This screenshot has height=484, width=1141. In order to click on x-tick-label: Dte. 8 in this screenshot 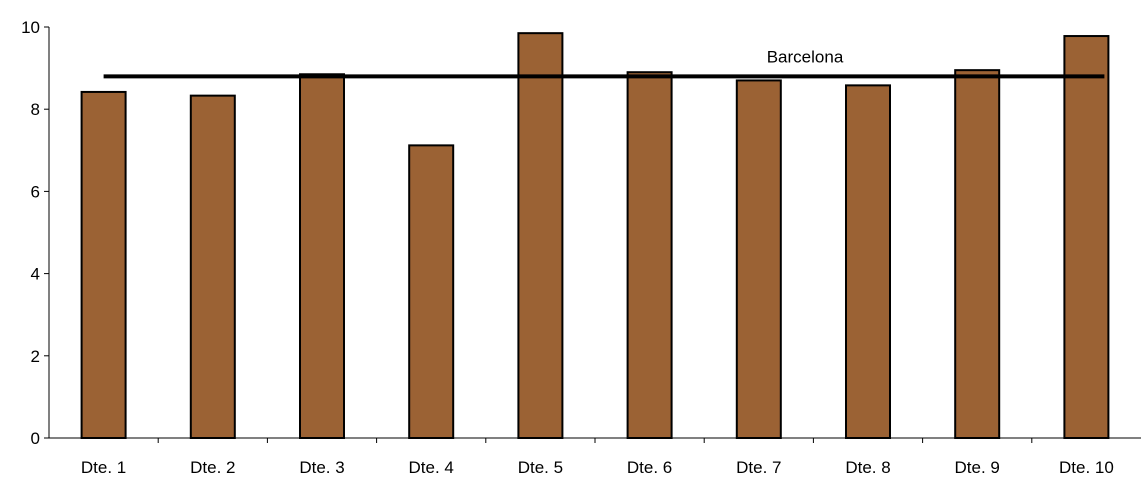, I will do `click(867, 467)`.